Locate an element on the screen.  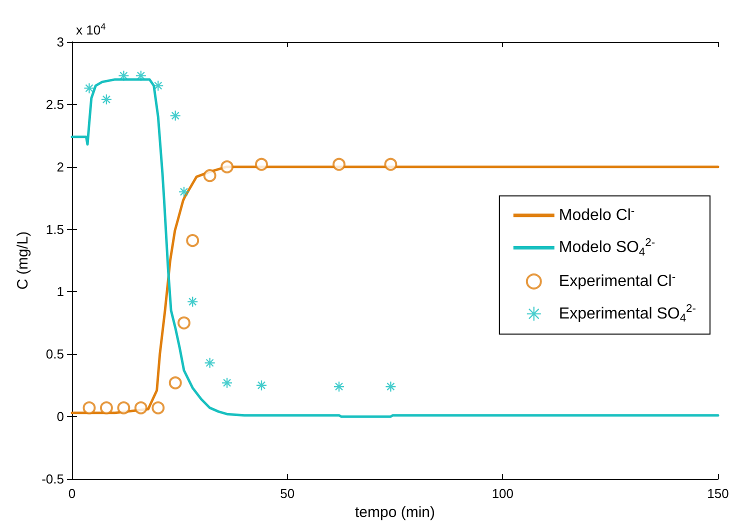
y-tick-label: 2.5 is located at coordinates (55, 104).